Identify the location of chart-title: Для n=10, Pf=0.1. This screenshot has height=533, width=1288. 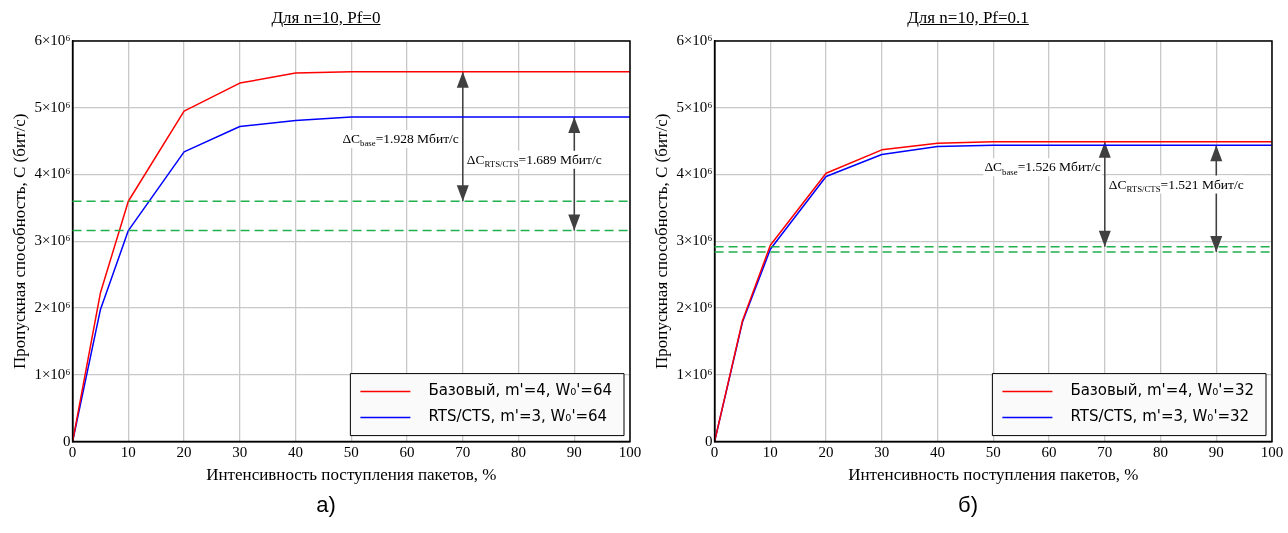
(968, 18).